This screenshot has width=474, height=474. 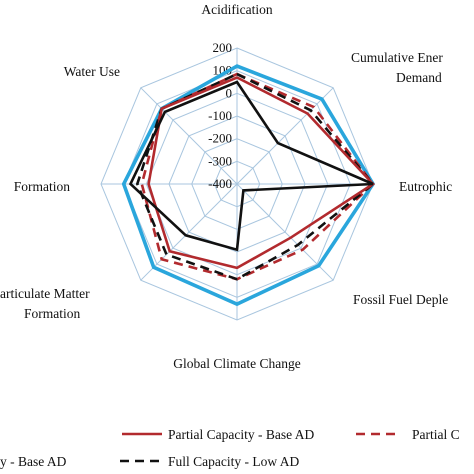 I want to click on tick-label: 200, so click(x=223, y=47).